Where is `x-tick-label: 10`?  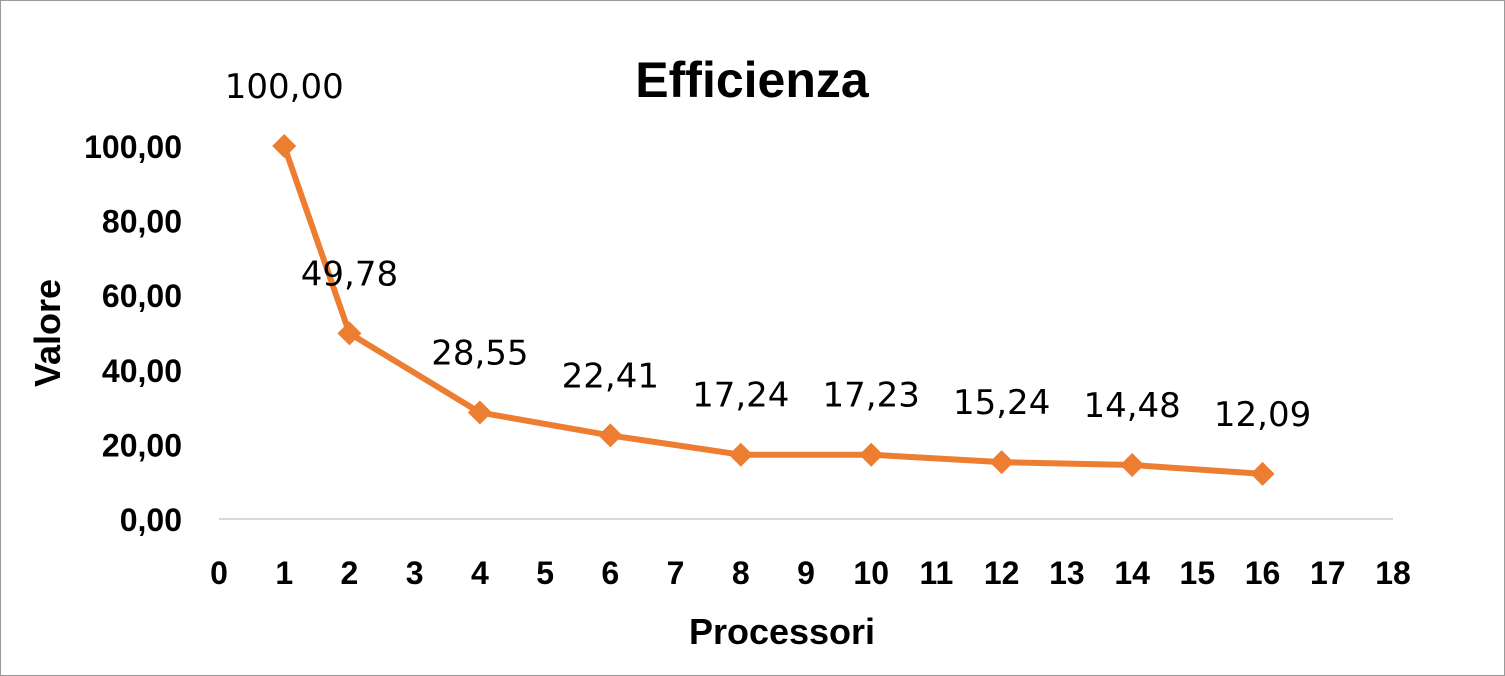 x-tick-label: 10 is located at coordinates (871, 573).